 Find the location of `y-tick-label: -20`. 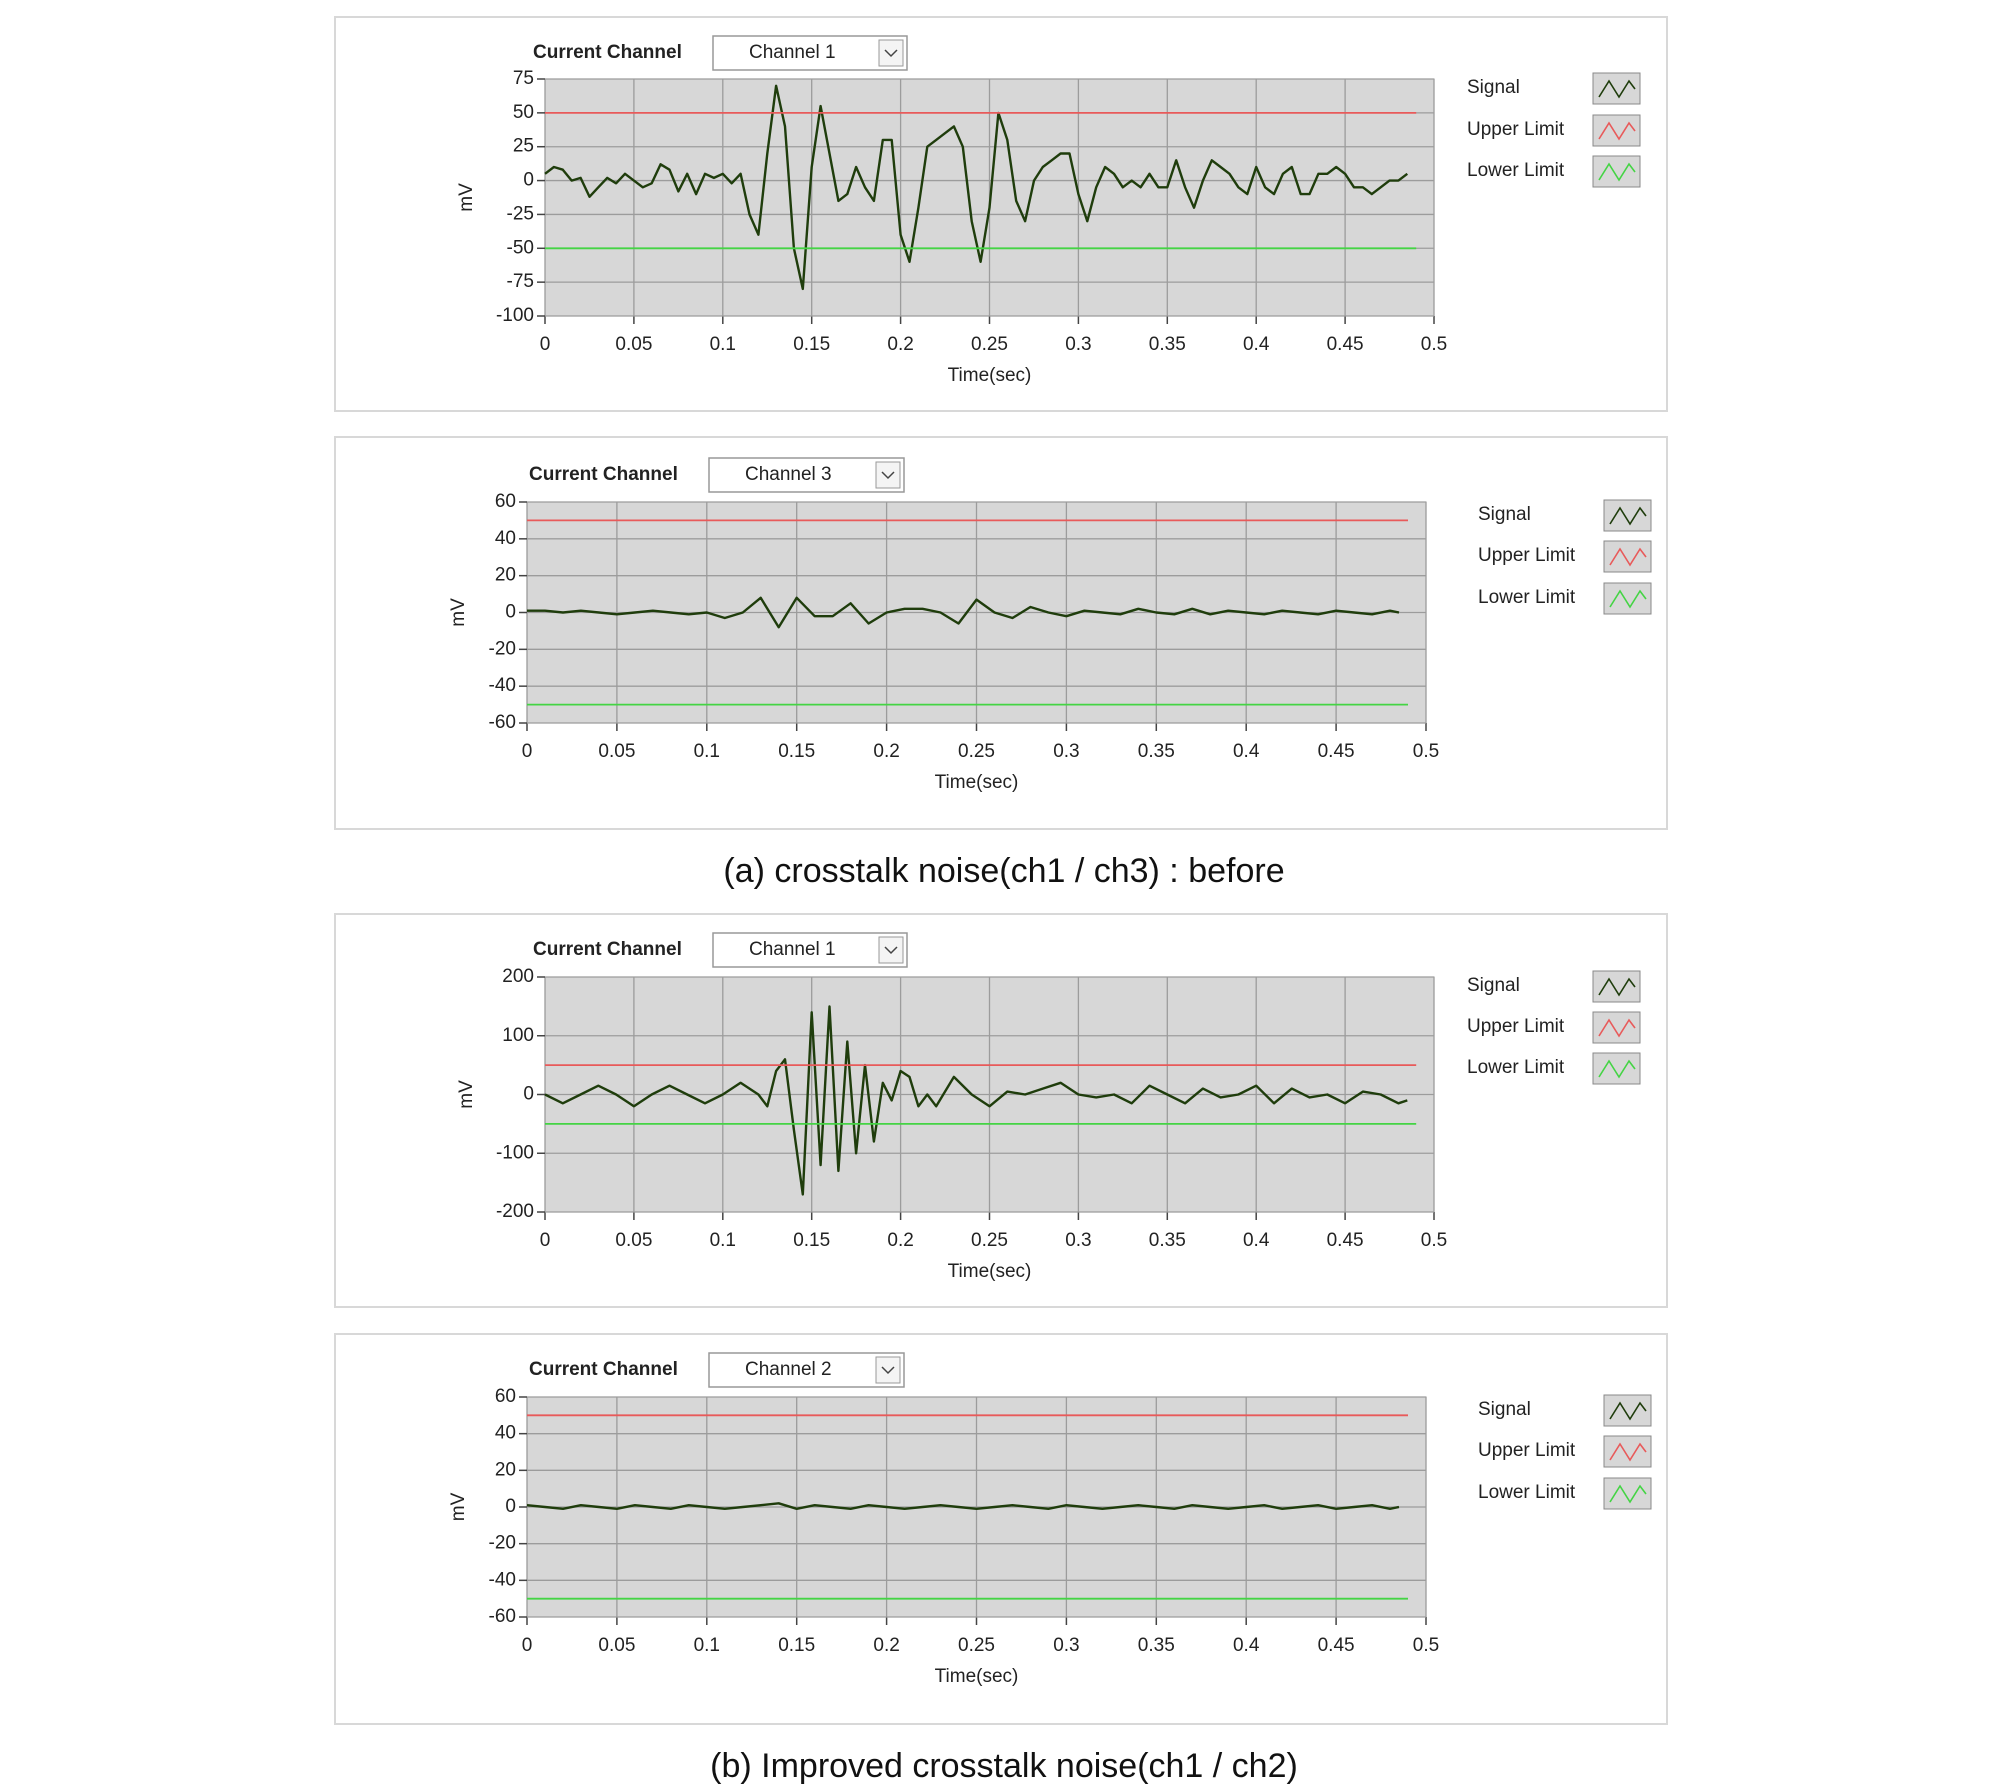

y-tick-label: -20 is located at coordinates (502, 1543).